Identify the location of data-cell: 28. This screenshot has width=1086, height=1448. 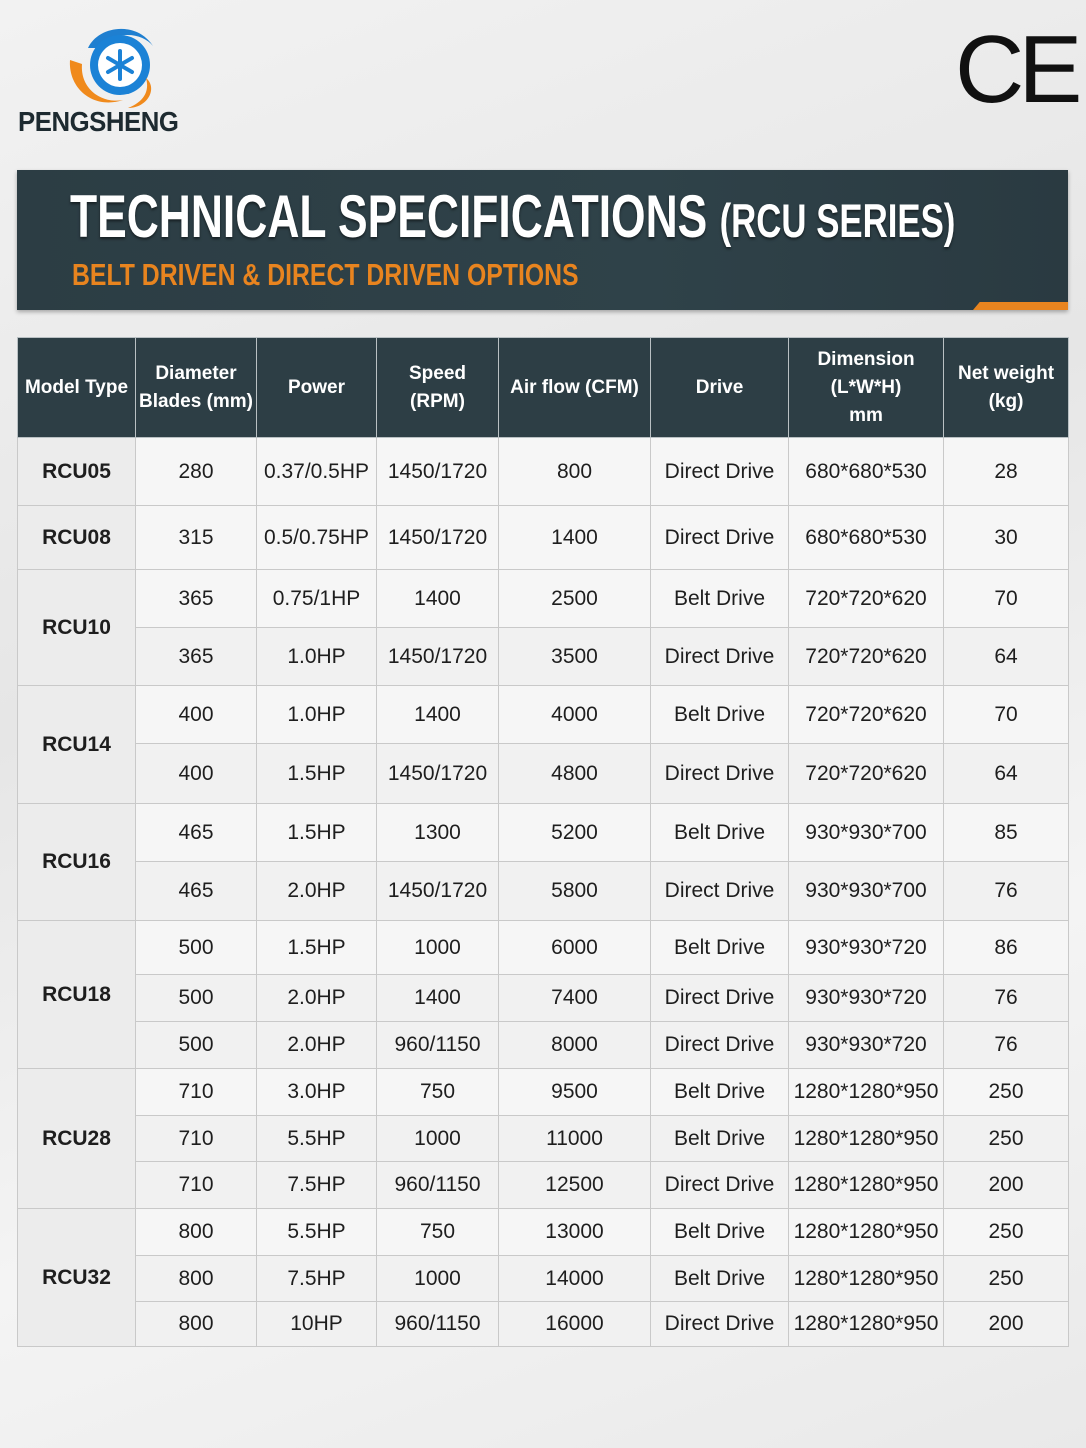
(1006, 471).